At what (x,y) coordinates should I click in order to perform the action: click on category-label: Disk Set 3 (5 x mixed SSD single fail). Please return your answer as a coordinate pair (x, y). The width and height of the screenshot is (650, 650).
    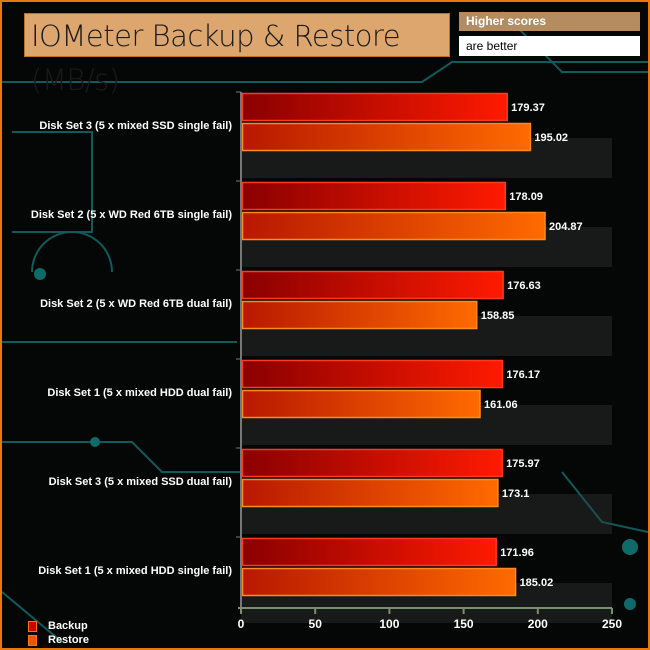
    Looking at the image, I should click on (135, 126).